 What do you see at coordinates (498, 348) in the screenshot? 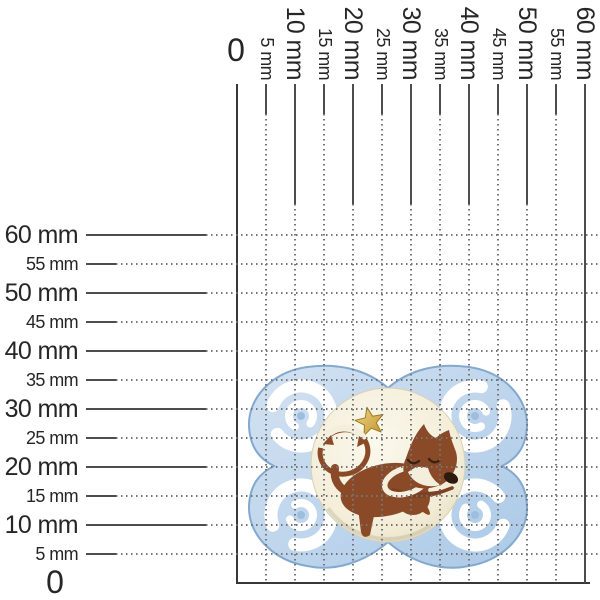
I see `x-gridline-45mm` at bounding box center [498, 348].